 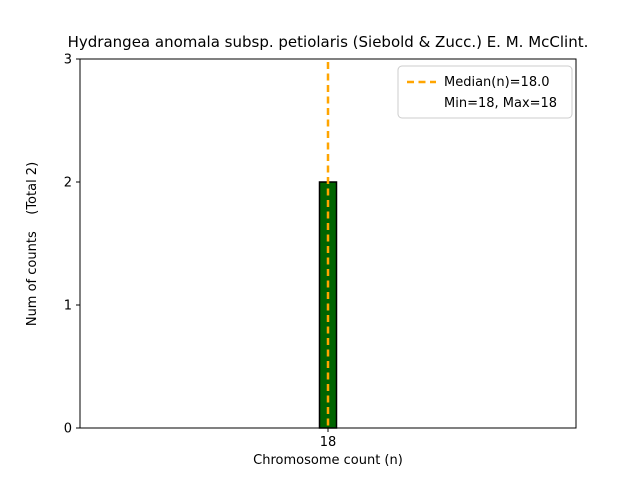 I want to click on y-tick-label: 2, so click(x=68, y=183).